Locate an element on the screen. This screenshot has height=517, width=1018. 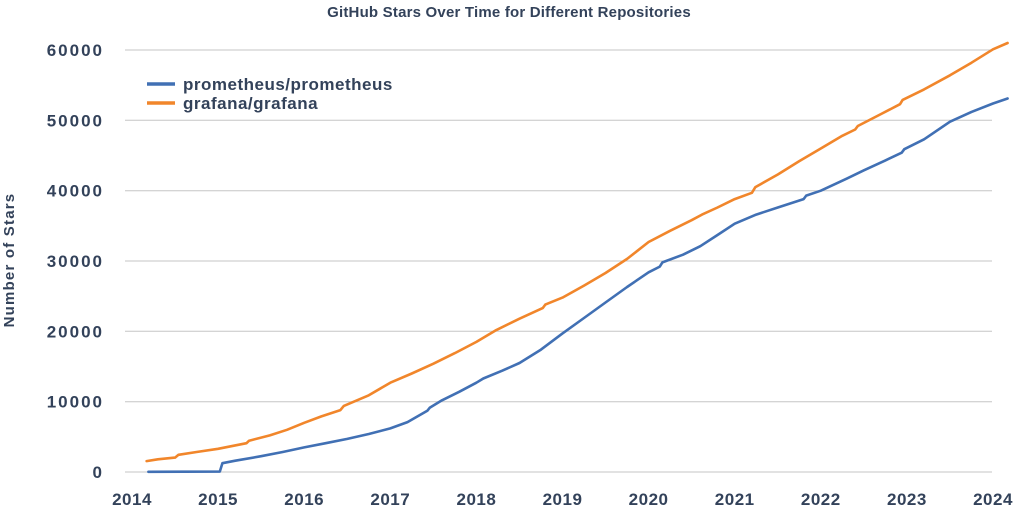
y-tick-label: 60000 is located at coordinates (75, 50).